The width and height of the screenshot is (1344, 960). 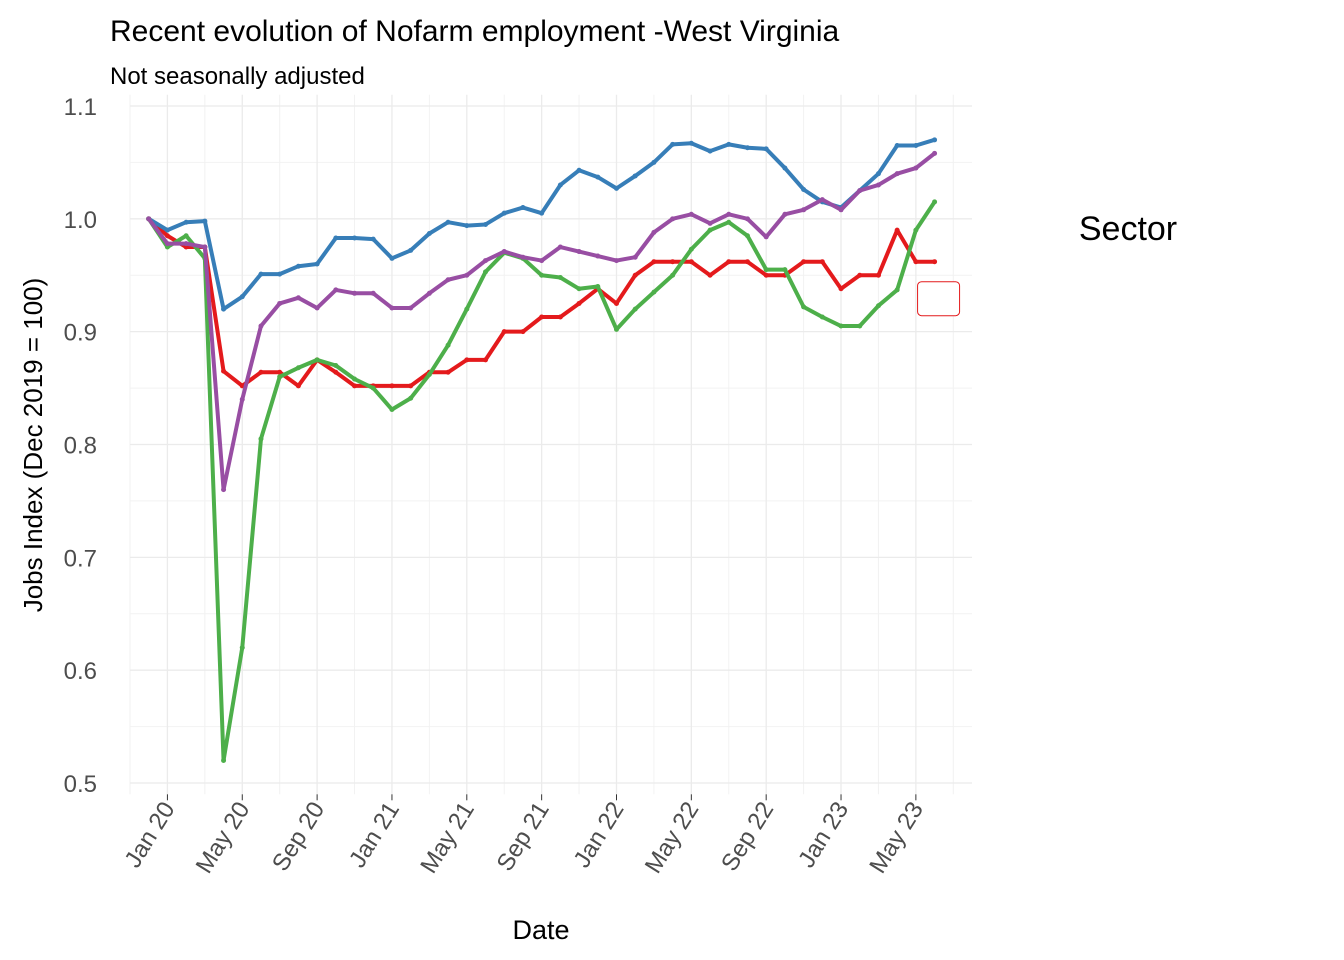 What do you see at coordinates (823, 834) in the screenshot?
I see `x-tick-label: Jan 23` at bounding box center [823, 834].